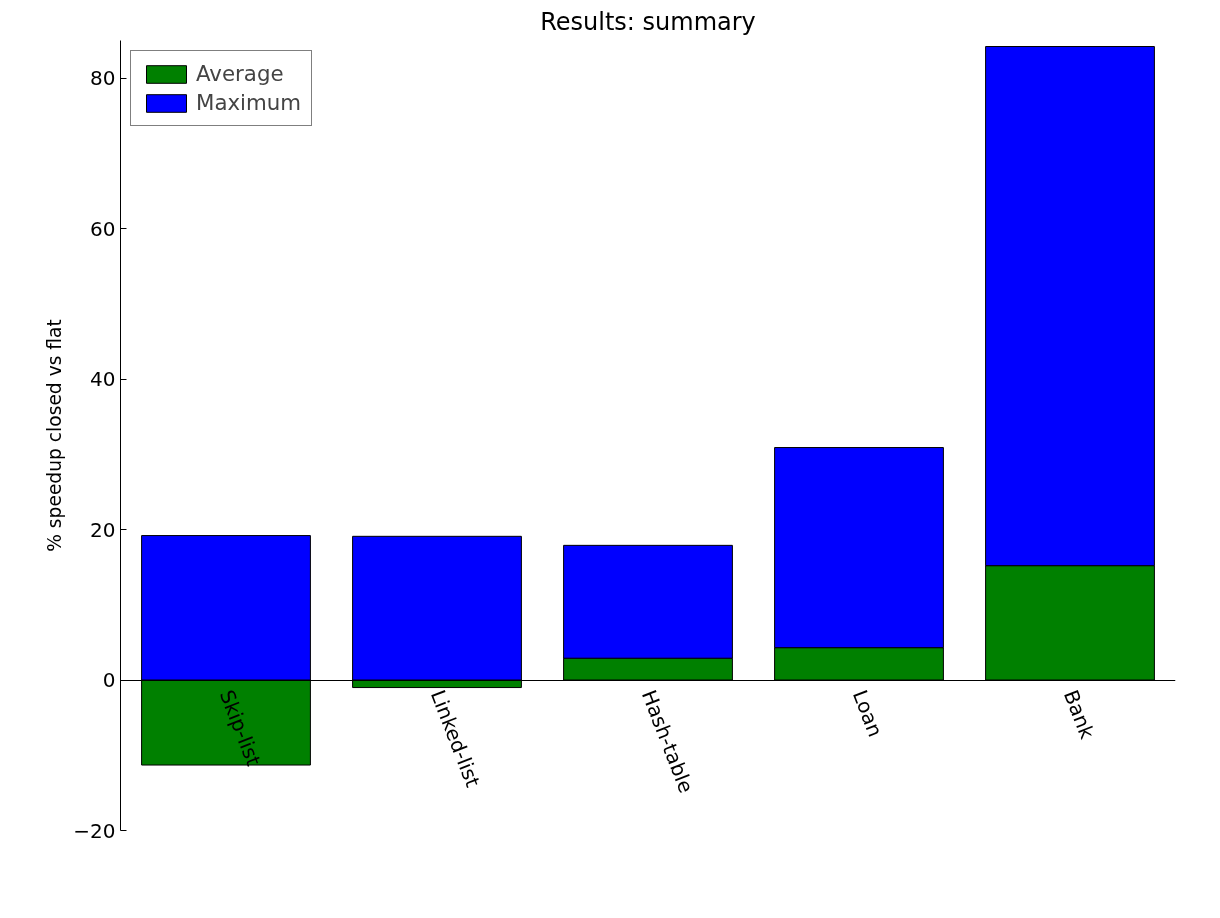 This screenshot has height=918, width=1220. I want to click on y-tick-label: 60, so click(103, 228).